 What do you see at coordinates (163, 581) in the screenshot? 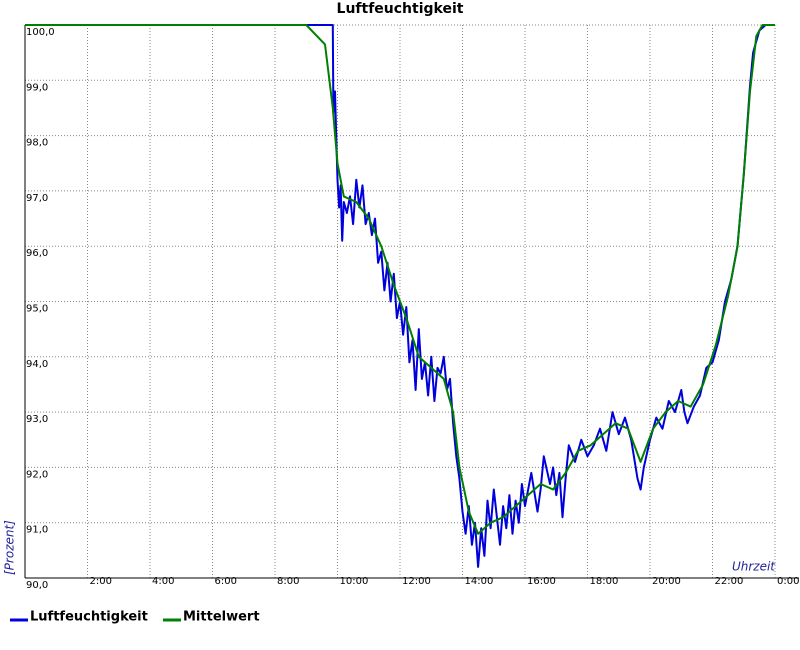
I see `x-tick-label: 4:00` at bounding box center [163, 581].